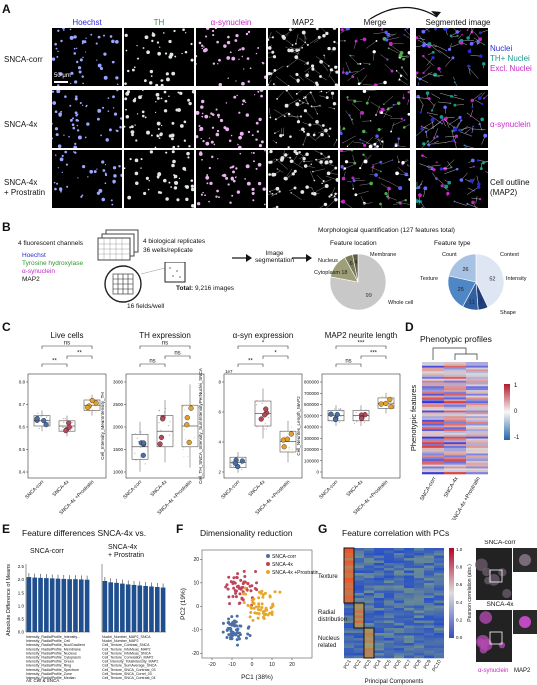 The height and width of the screenshot is (685, 537). What do you see at coordinates (159, 179) in the screenshot?
I see `micrograph-r2-c1` at bounding box center [159, 179].